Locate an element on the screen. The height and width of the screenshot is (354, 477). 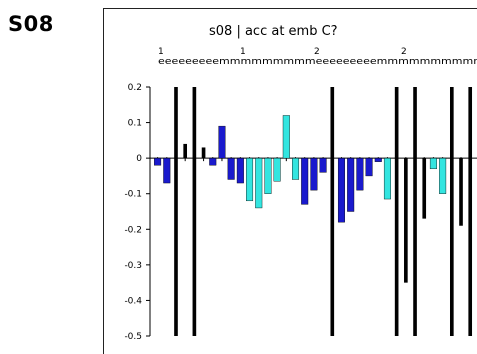
y-tick-label: -0.1 is located at coordinates (133, 195).